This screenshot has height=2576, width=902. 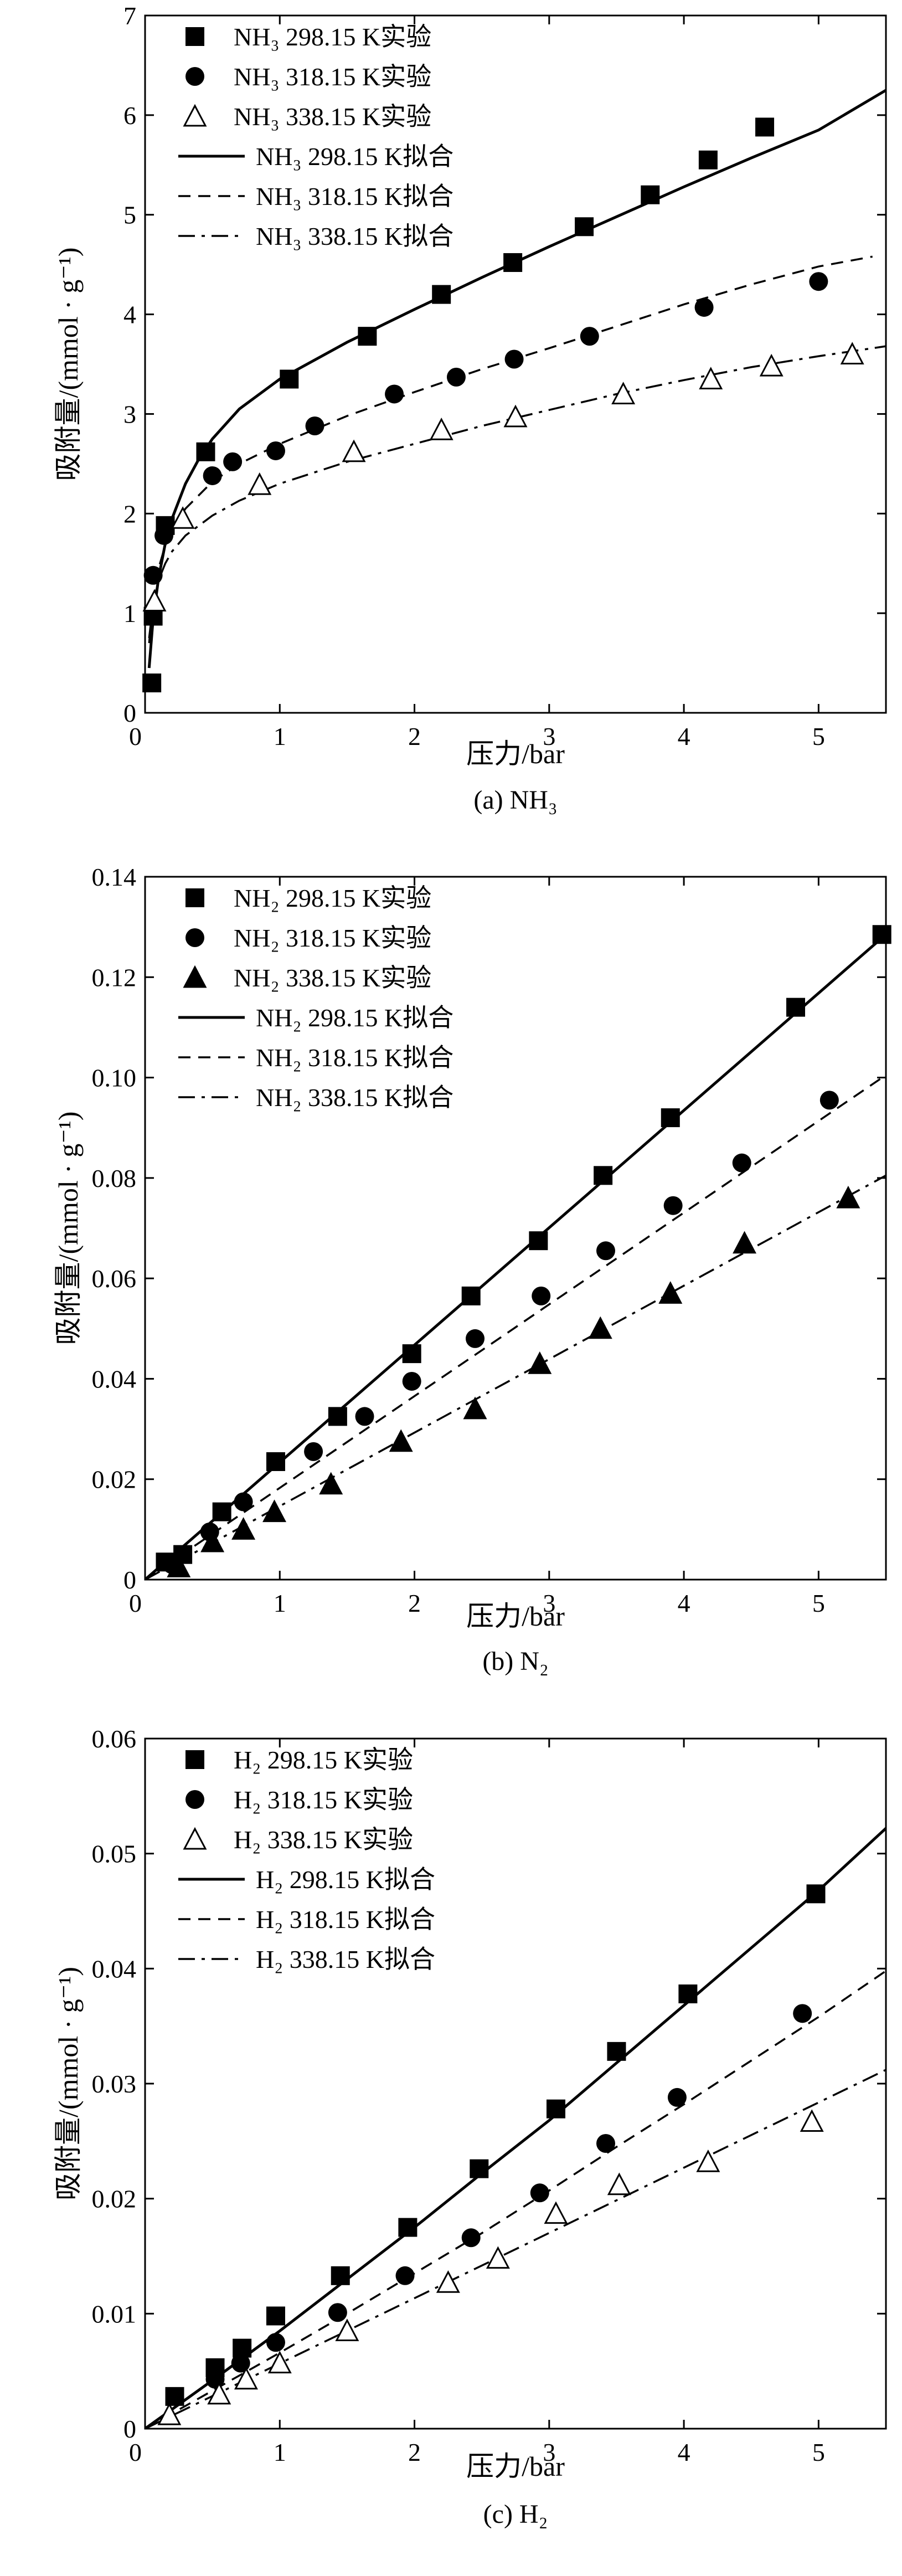 What do you see at coordinates (549, 736) in the screenshot?
I see `x-tick-label: 3` at bounding box center [549, 736].